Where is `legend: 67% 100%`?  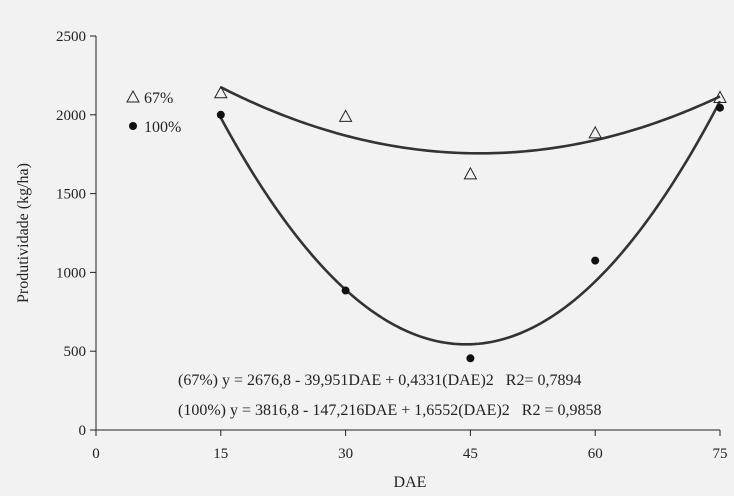 legend: 67% 100% is located at coordinates (153, 112).